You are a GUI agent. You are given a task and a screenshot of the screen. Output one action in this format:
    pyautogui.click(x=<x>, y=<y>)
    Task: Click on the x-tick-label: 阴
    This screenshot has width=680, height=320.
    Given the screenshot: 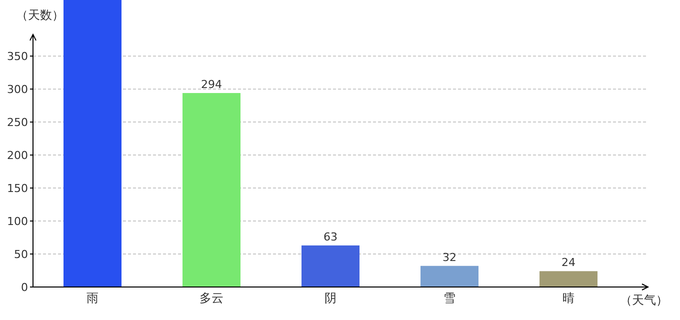 What is the action you would take?
    pyautogui.click(x=330, y=298)
    